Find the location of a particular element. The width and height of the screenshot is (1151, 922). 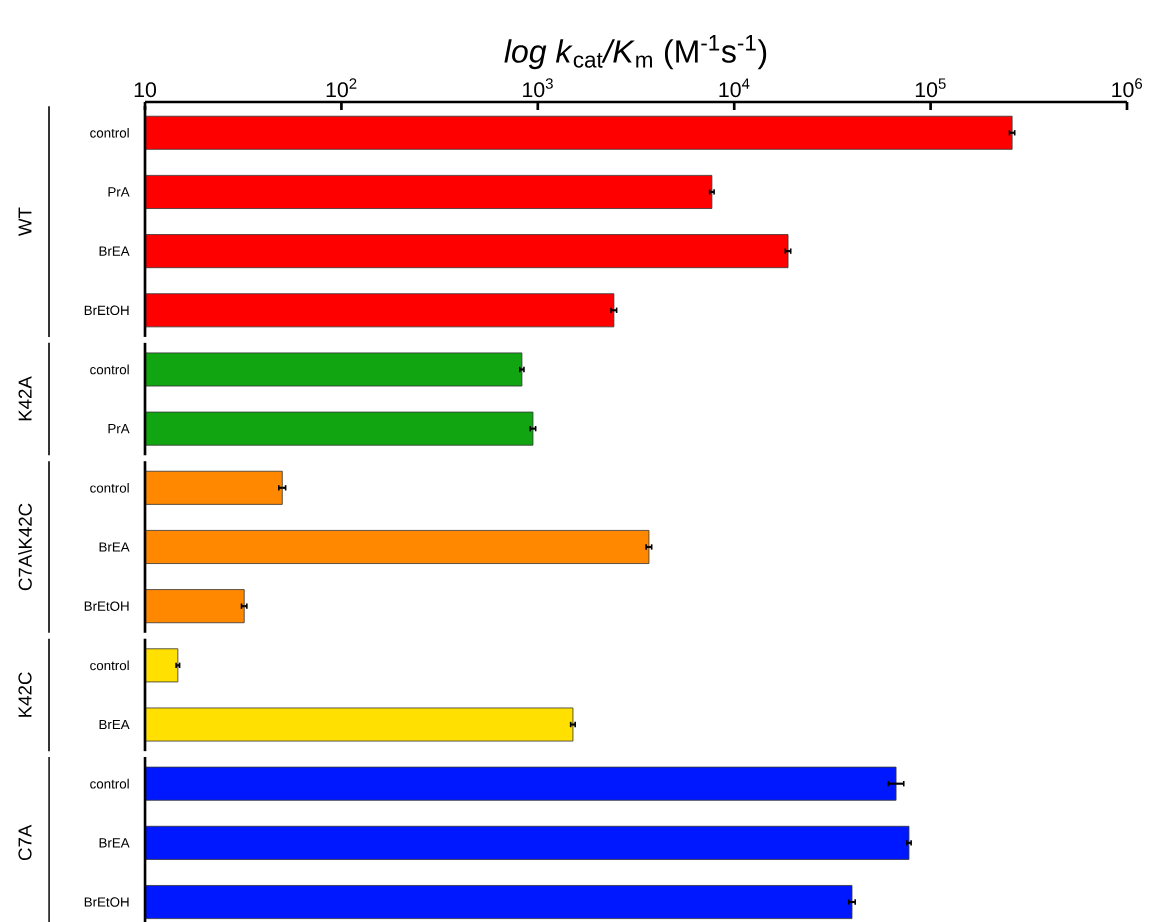

text: C7A\K42C is located at coordinates (25, 547).